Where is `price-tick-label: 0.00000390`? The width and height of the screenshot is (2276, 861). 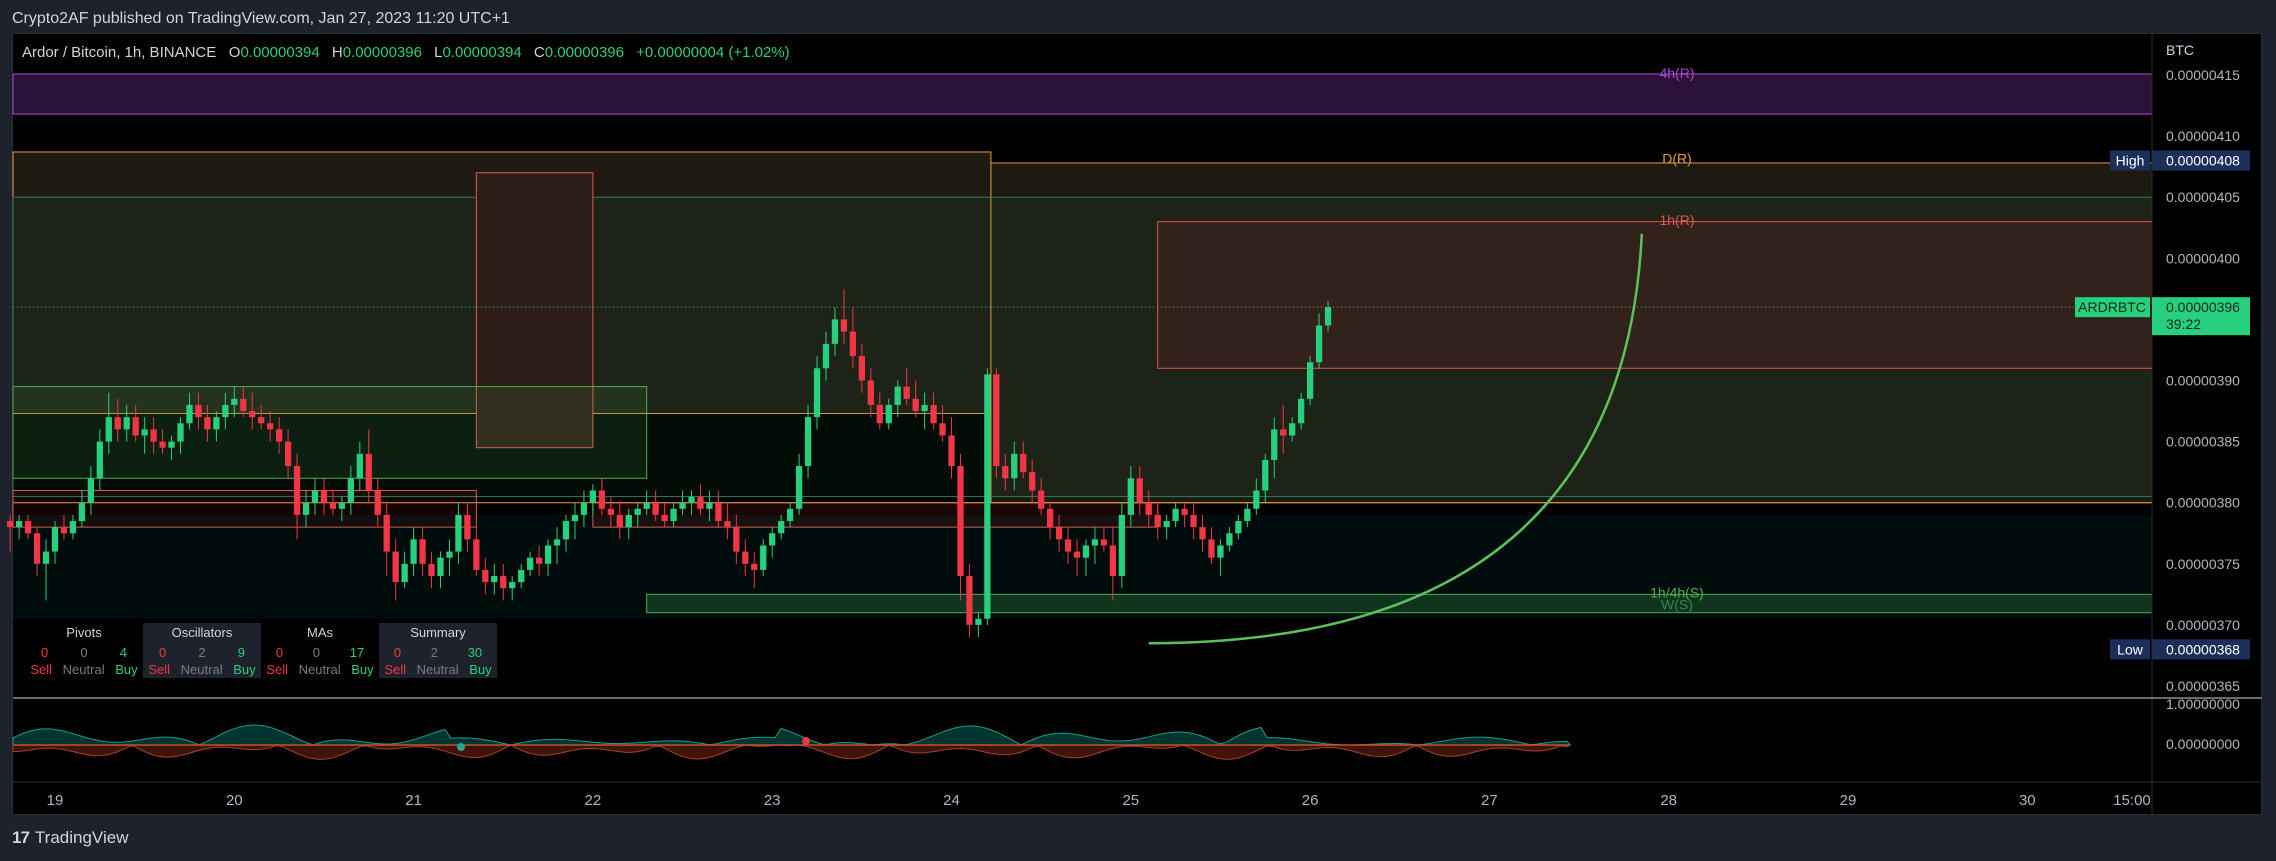 price-tick-label: 0.00000390 is located at coordinates (2203, 381).